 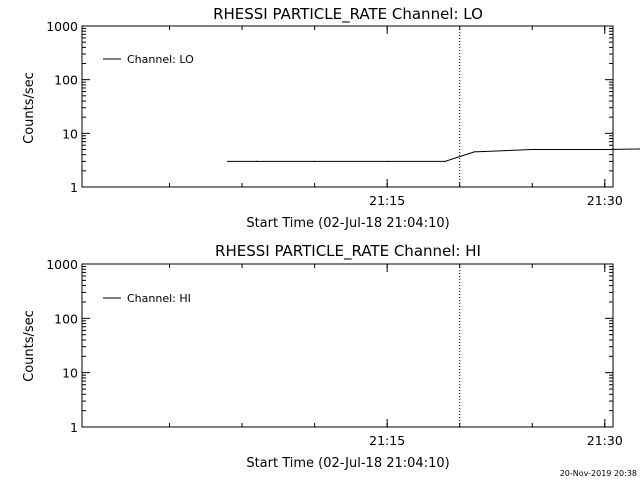 I want to click on legend: Channel: HI, so click(x=147, y=298).